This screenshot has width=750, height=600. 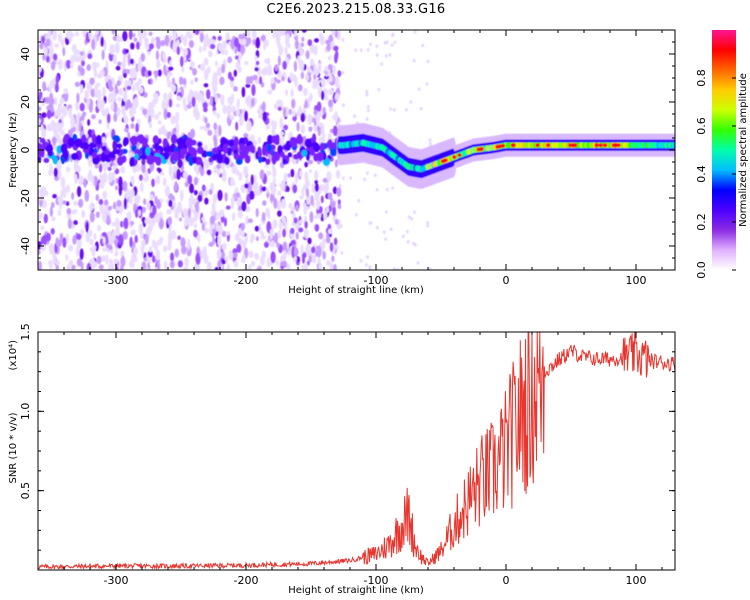 I want to click on colorbar-tick-label: 0.6, so click(x=701, y=126).